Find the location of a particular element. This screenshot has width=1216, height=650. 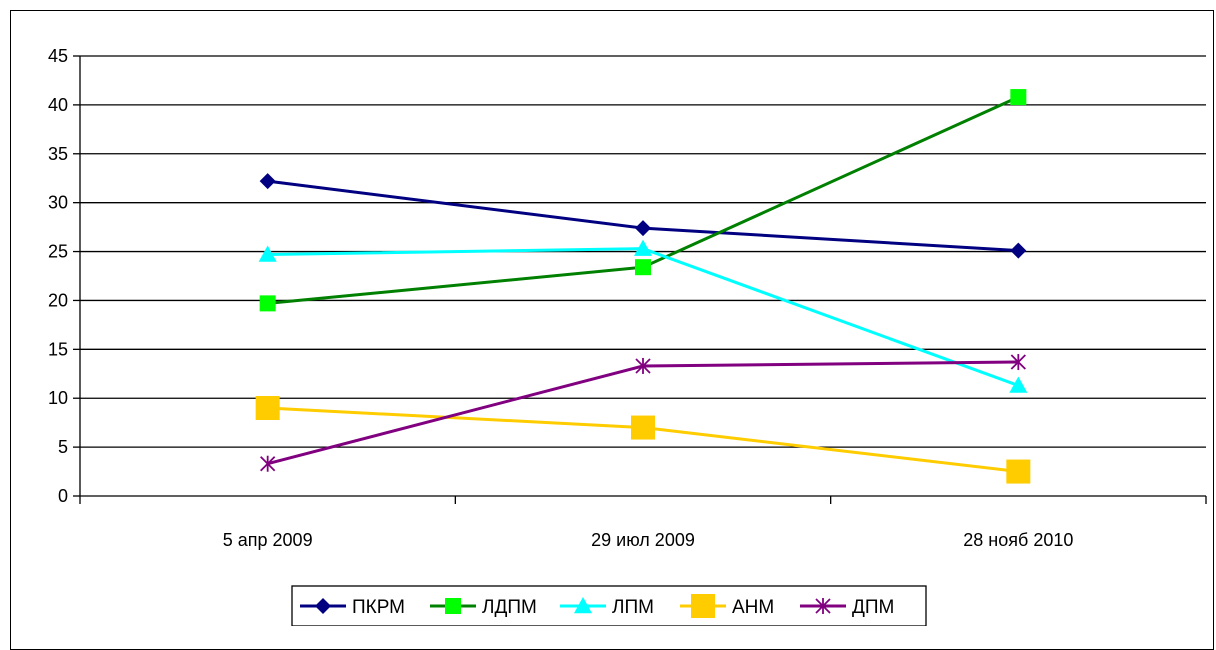

legend-label: ДПМ is located at coordinates (873, 607).